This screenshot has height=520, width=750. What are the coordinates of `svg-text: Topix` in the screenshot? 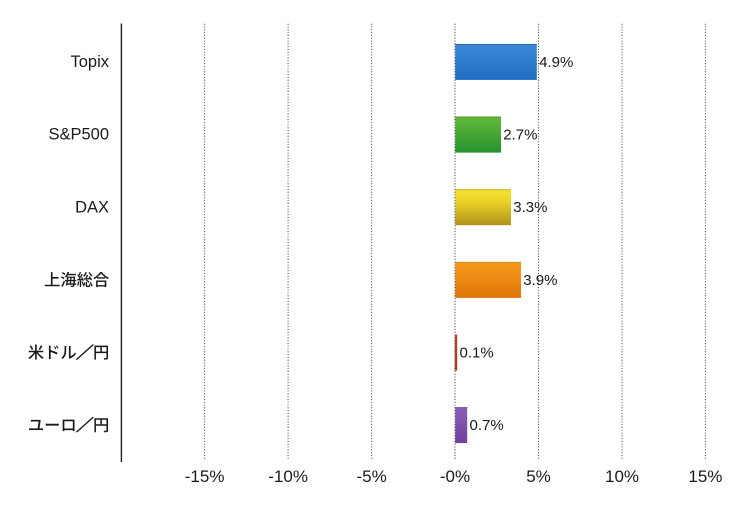 It's located at (89, 62).